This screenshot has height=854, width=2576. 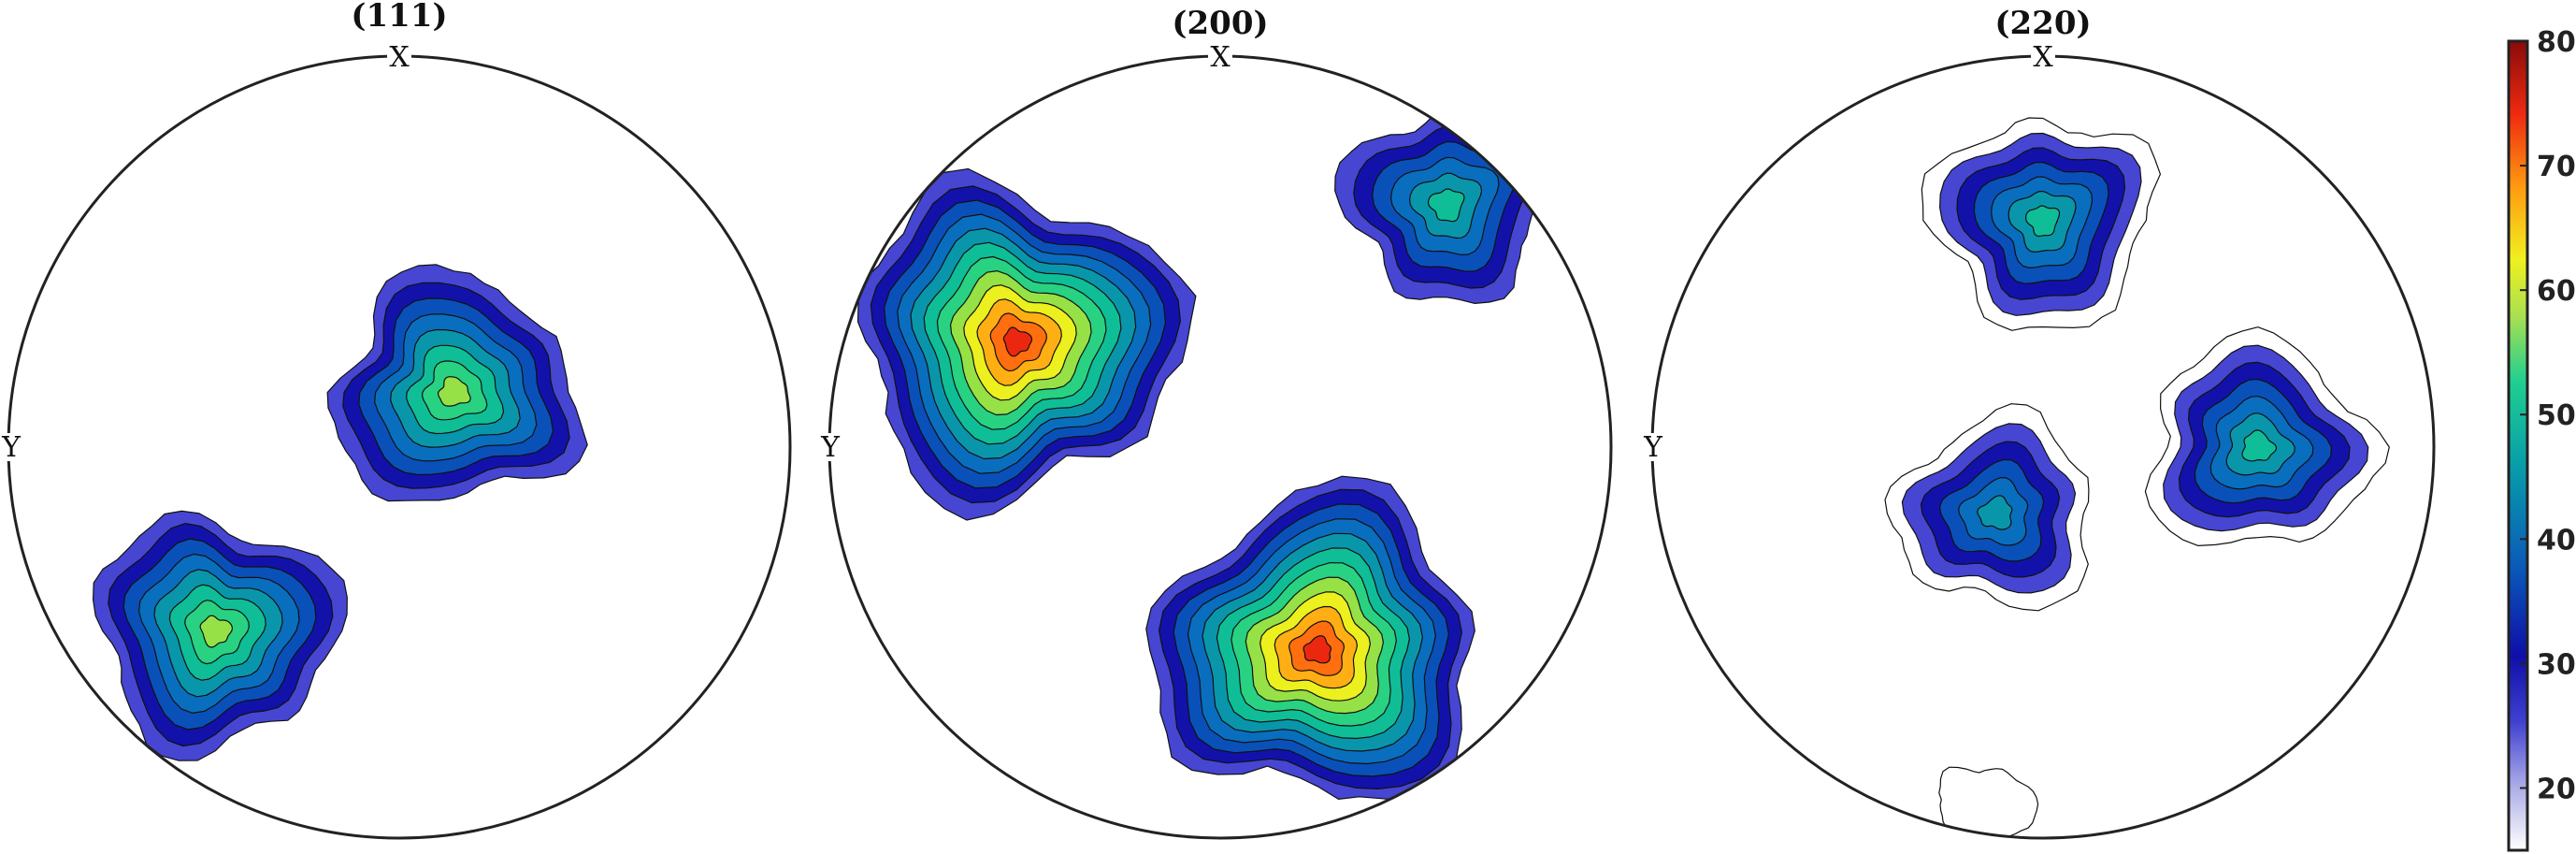 What do you see at coordinates (12, 447) in the screenshot?
I see `y-axis-label-111: Y` at bounding box center [12, 447].